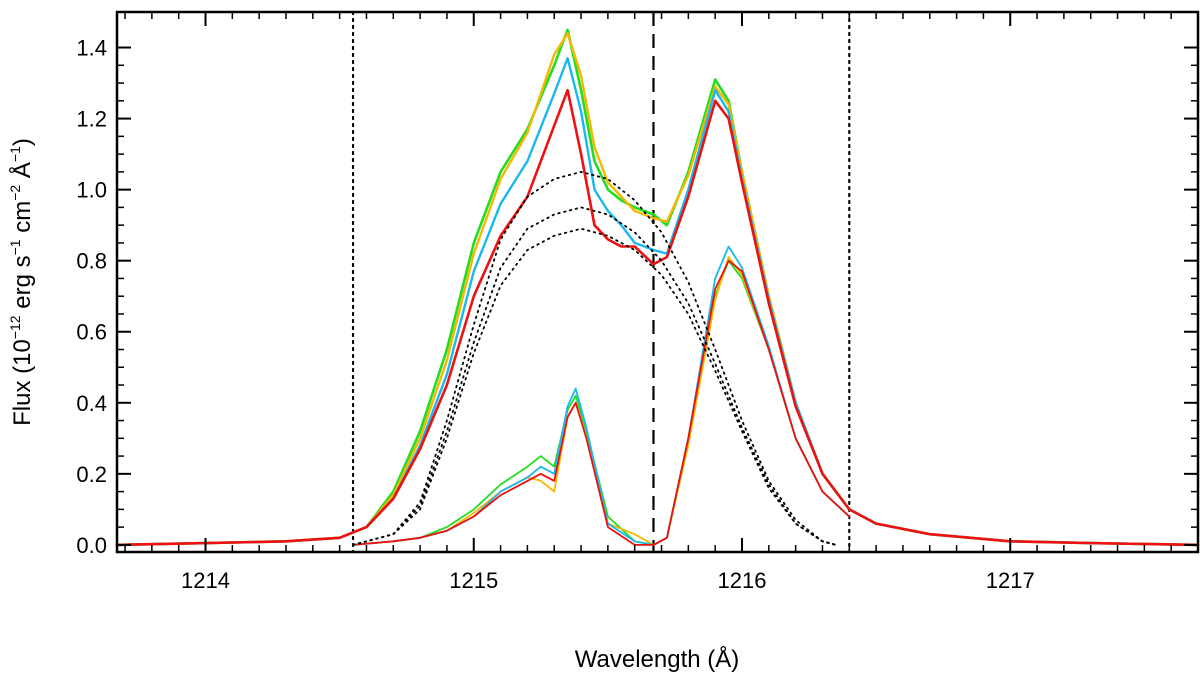  I want to click on y-label-exp-2: −1, so click(15, 247).